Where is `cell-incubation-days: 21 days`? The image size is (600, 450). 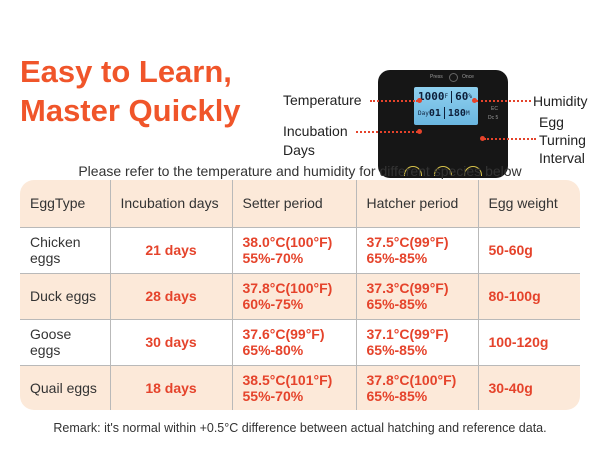 cell-incubation-days: 21 days is located at coordinates (171, 250).